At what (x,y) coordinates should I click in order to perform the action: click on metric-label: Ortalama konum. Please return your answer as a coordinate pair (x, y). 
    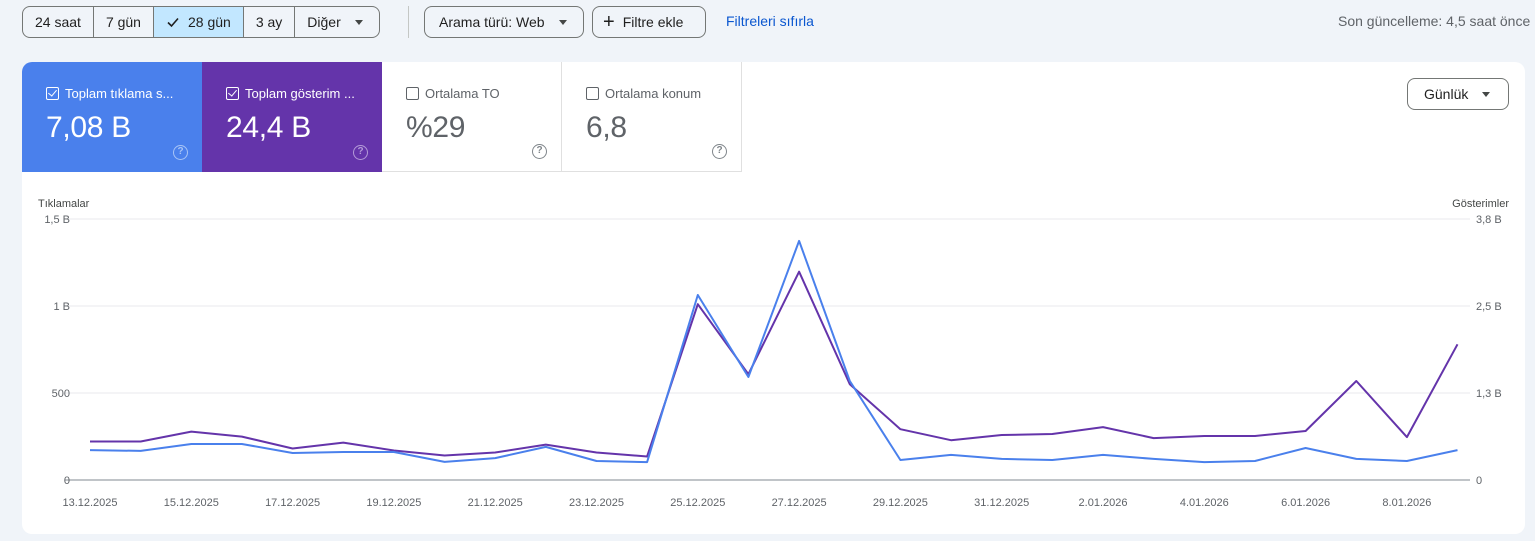
    Looking at the image, I should click on (653, 93).